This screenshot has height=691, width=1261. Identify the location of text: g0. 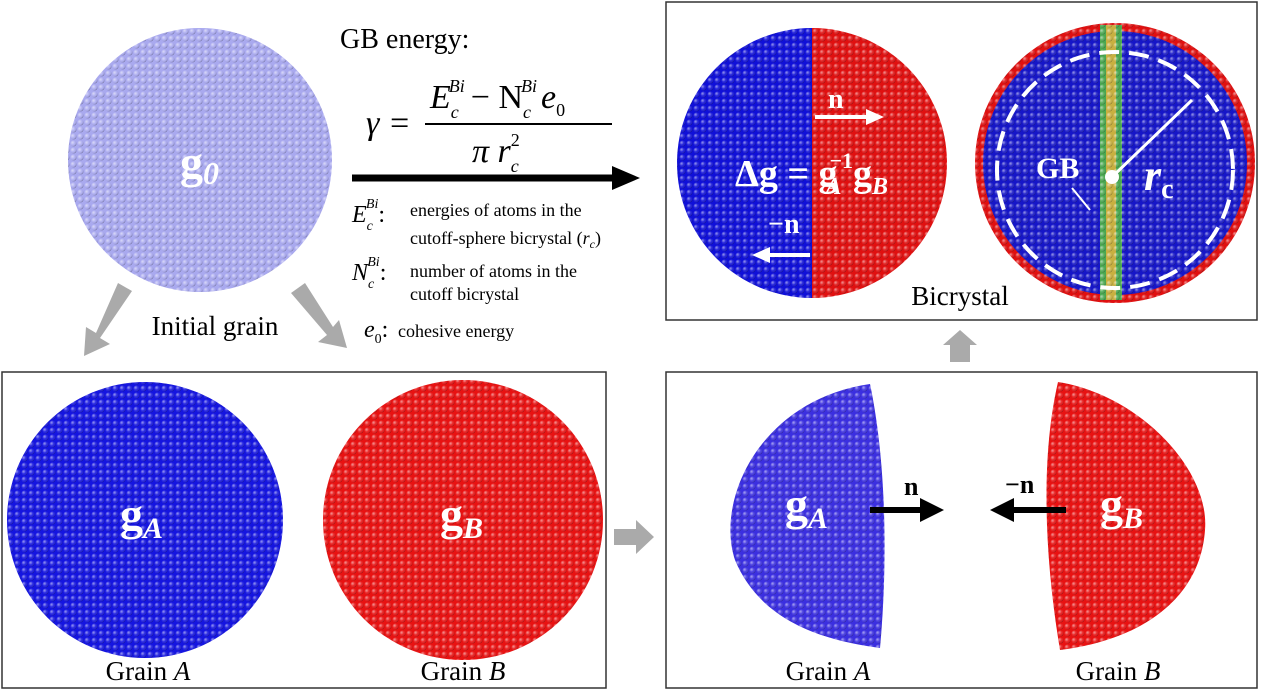
(199, 164).